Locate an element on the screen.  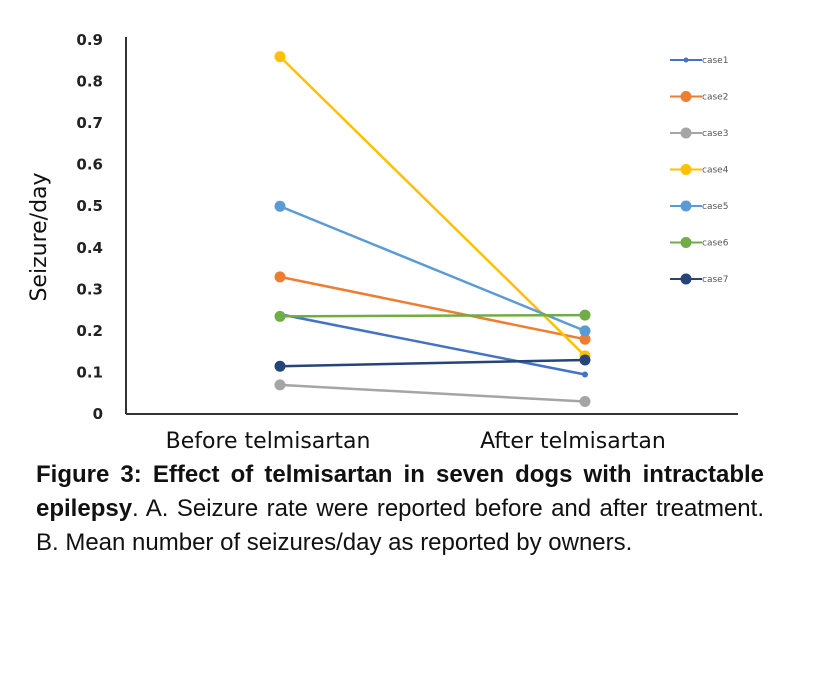
legend-label: case6 is located at coordinates (715, 244).